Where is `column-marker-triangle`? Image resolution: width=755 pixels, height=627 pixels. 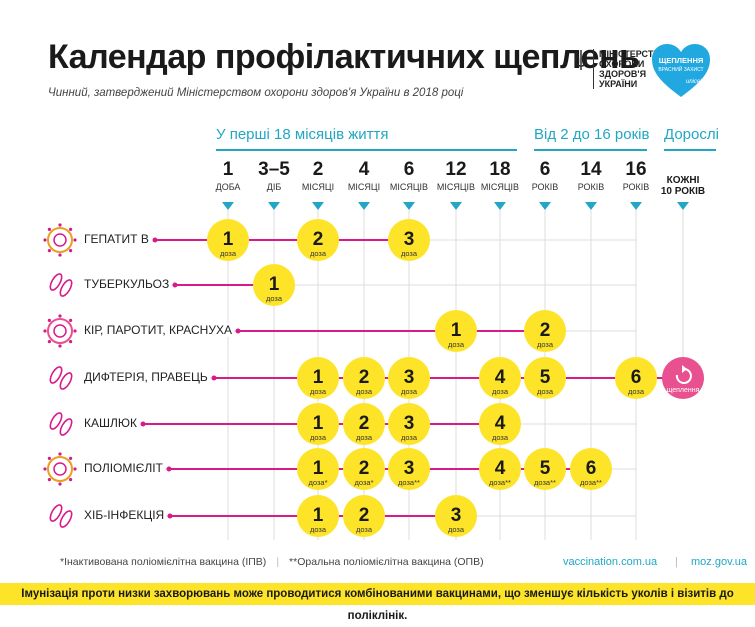 column-marker-triangle is located at coordinates (274, 206).